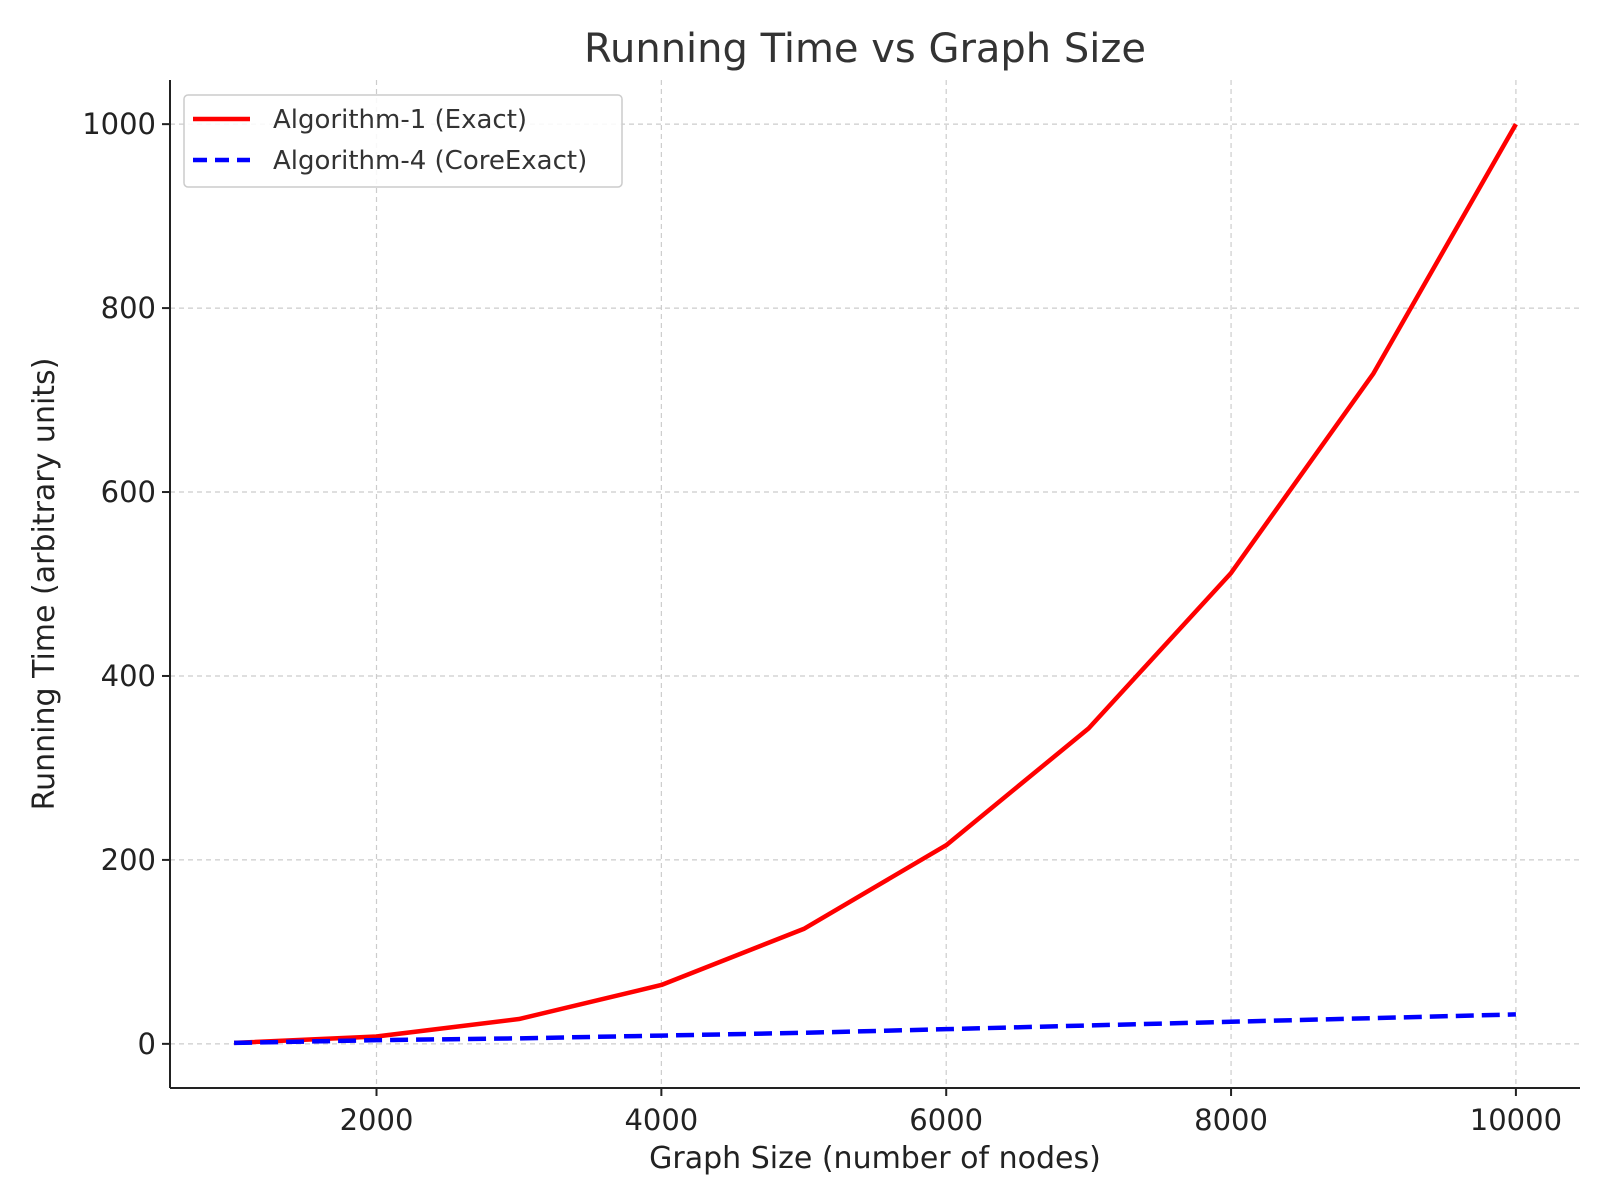 The height and width of the screenshot is (1200, 1600). Describe the element at coordinates (1231, 1120) in the screenshot. I see `x-tick-label: 8000` at that location.